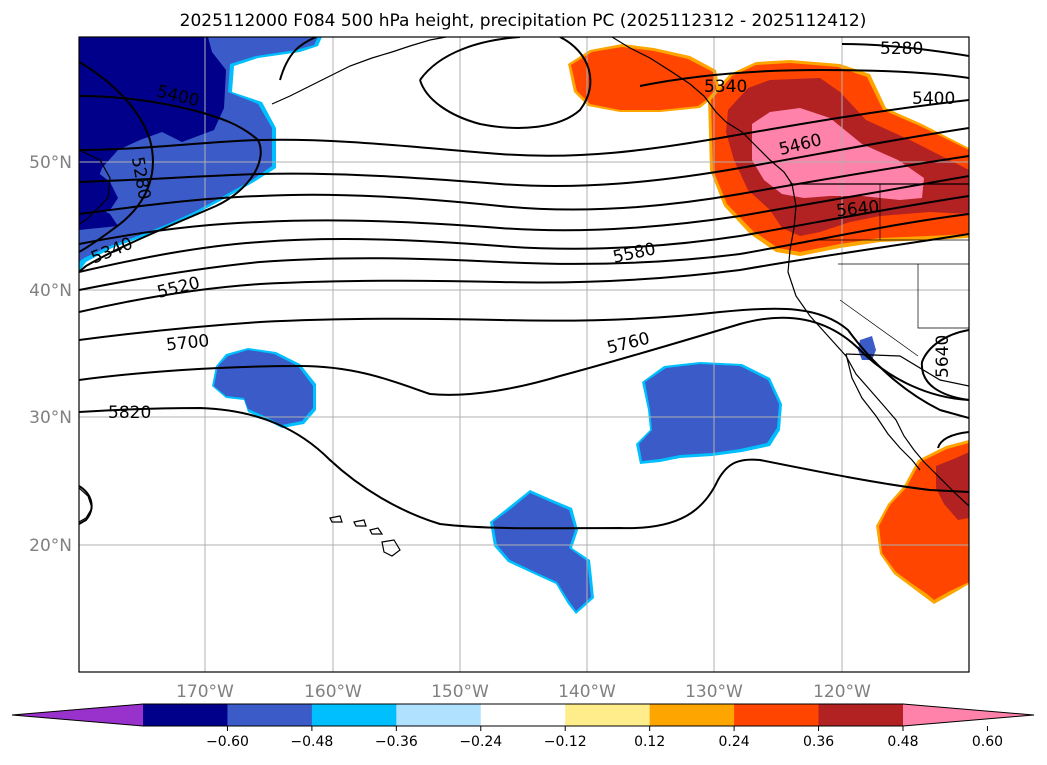 Image resolution: width=1047 pixels, height=765 pixels. Describe the element at coordinates (460, 692) in the screenshot. I see `lon-label-150w: 150°W` at that location.